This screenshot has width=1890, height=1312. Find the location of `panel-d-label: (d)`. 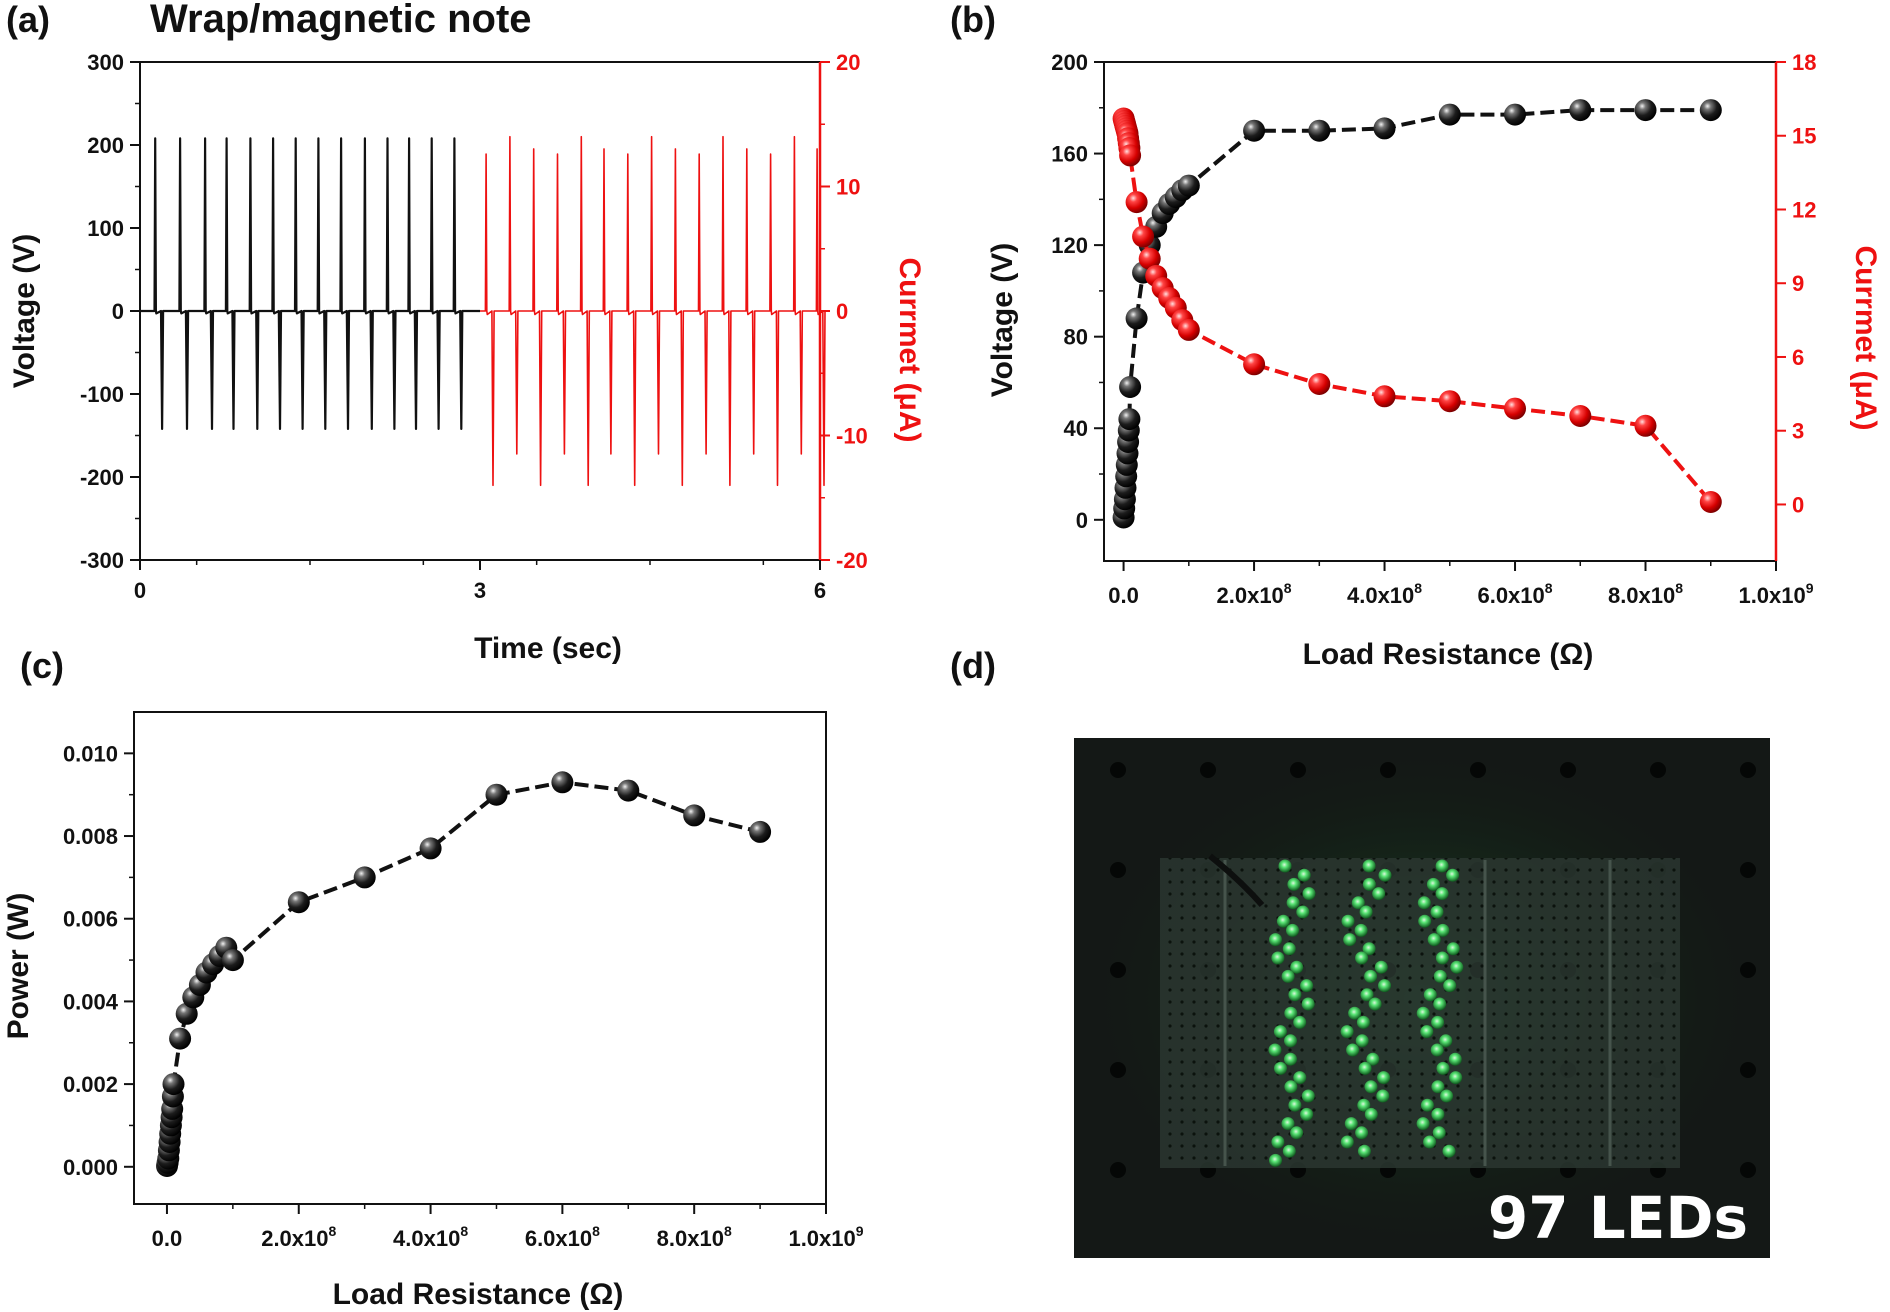

panel-d-label: (d) is located at coordinates (973, 665).